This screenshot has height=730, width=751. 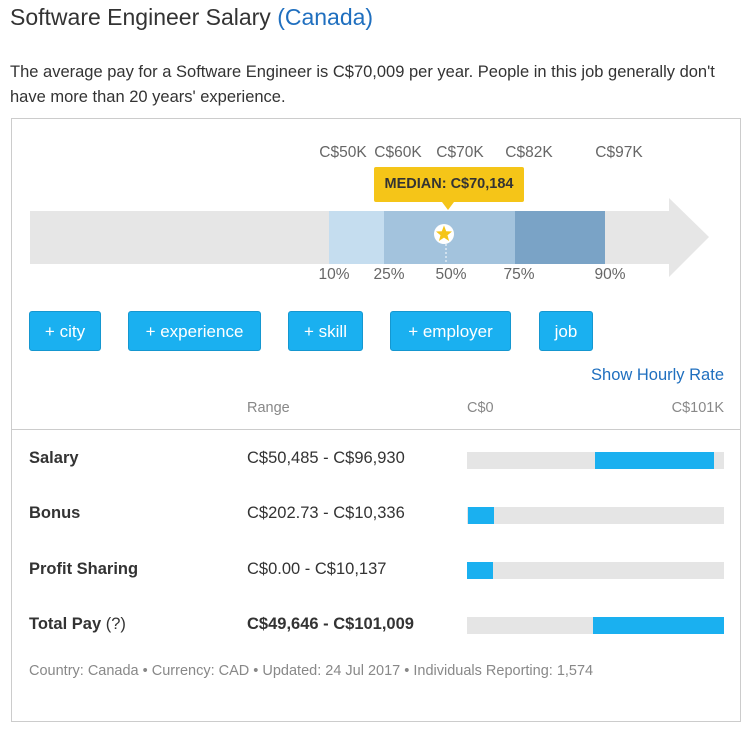 What do you see at coordinates (84, 569) in the screenshot?
I see `row-label-profit-sharing: Profit Sharing` at bounding box center [84, 569].